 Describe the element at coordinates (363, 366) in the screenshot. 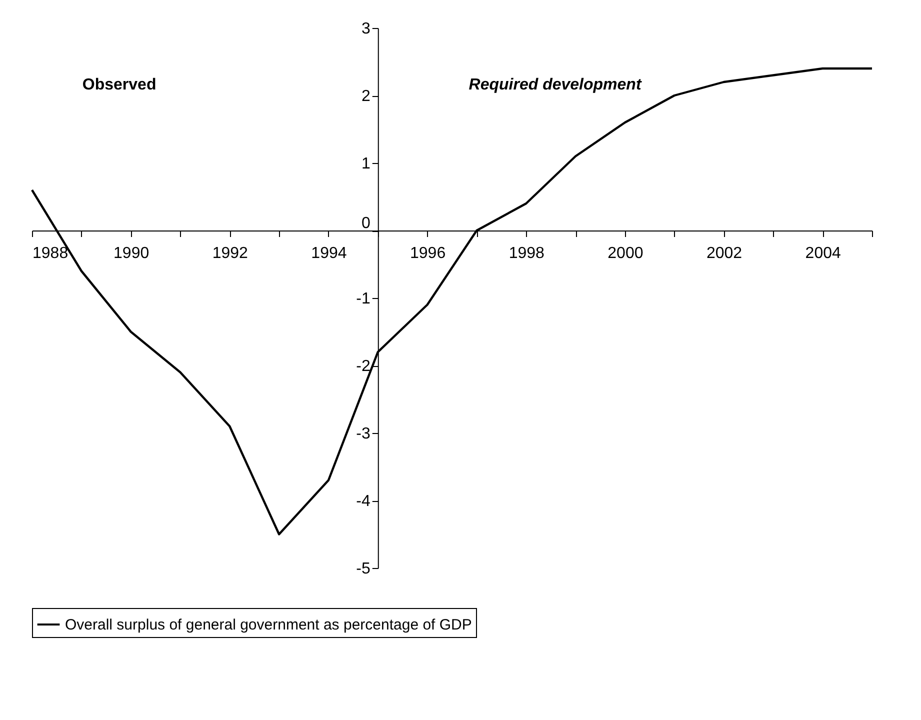

I see `y-tick-label: -2` at that location.